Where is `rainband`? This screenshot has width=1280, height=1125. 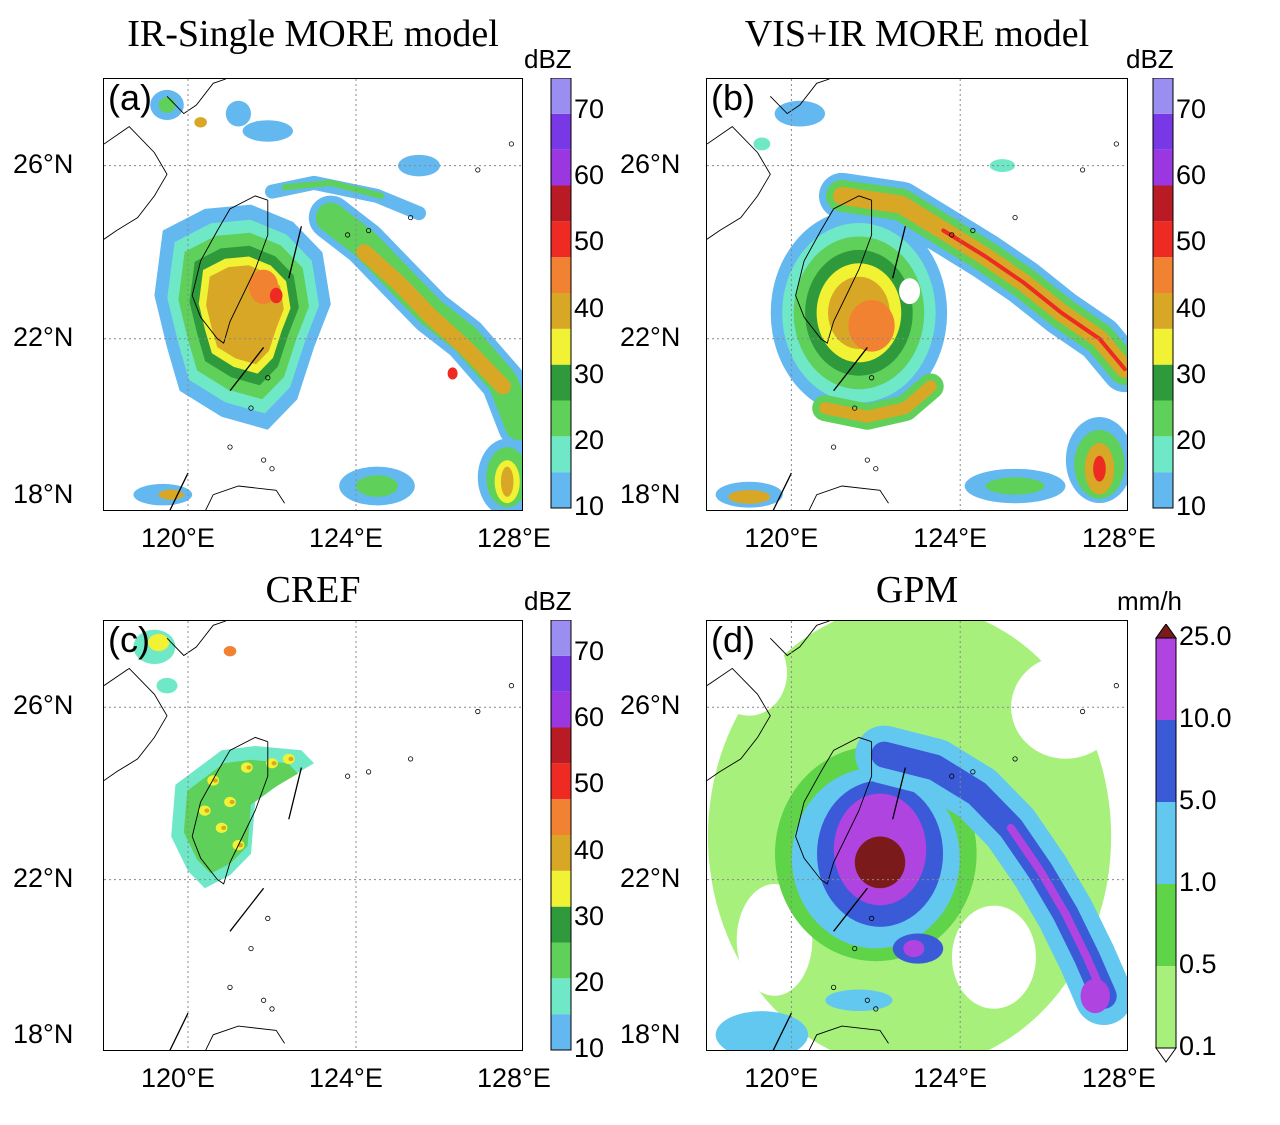 rainband is located at coordinates (878, 401).